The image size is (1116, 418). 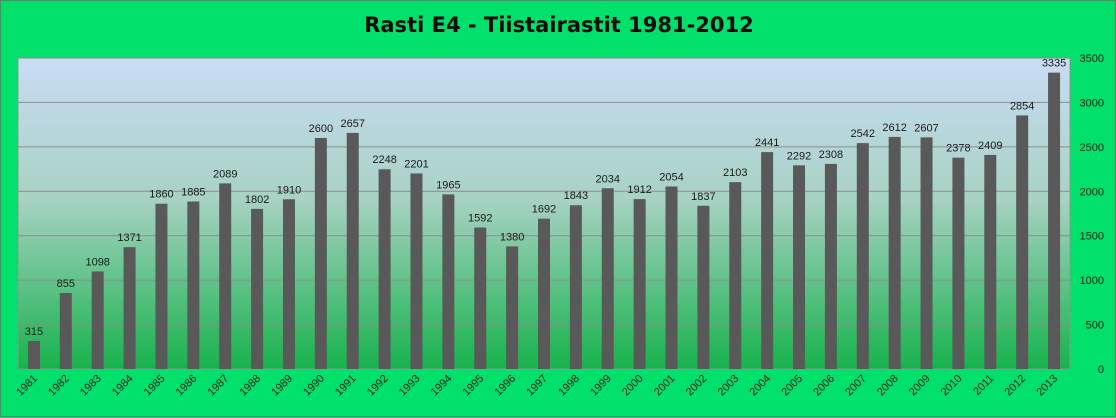 I want to click on data-label: 1802, so click(x=257, y=200).